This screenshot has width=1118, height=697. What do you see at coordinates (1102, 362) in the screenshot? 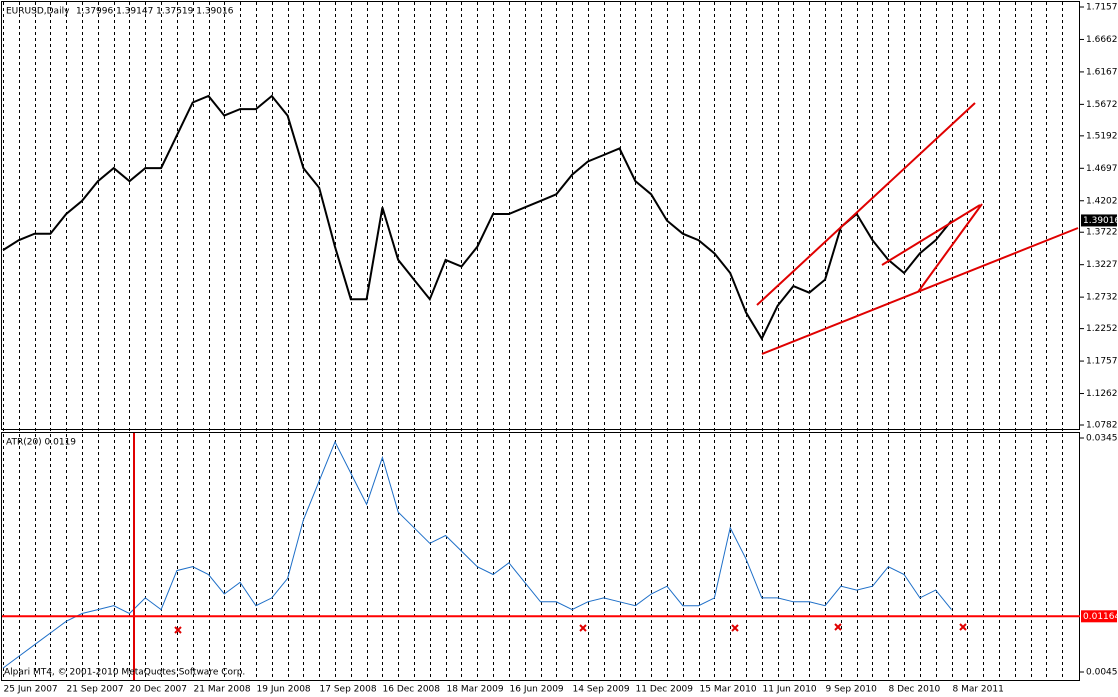
I see `y-tick-label: 1.17570` at bounding box center [1102, 362].